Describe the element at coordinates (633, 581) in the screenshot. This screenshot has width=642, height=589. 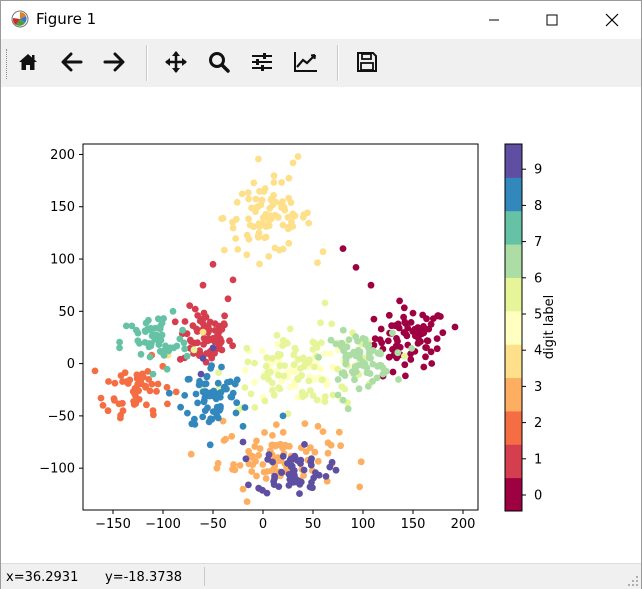
I see `resize-grip-icon` at that location.